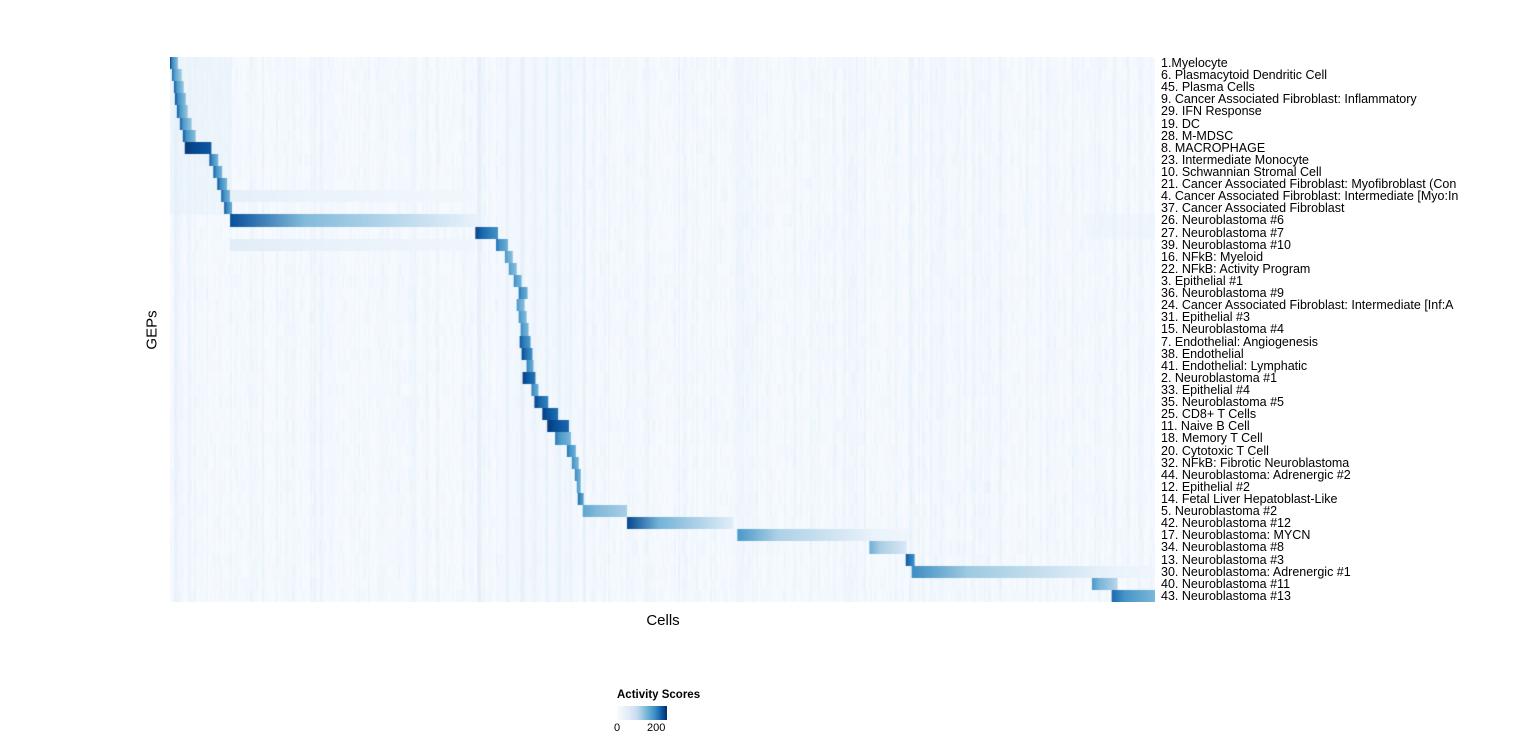  What do you see at coordinates (659, 695) in the screenshot?
I see `legend-title: Activity Scores` at bounding box center [659, 695].